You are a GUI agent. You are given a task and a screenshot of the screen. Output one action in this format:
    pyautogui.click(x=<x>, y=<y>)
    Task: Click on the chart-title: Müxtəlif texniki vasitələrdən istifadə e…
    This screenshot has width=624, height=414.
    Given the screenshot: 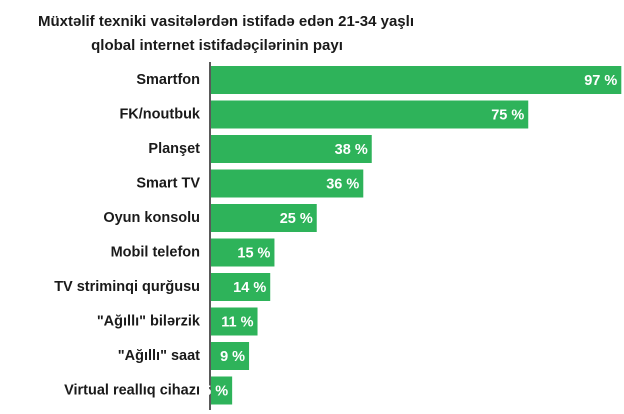 What is the action you would take?
    pyautogui.click(x=226, y=21)
    